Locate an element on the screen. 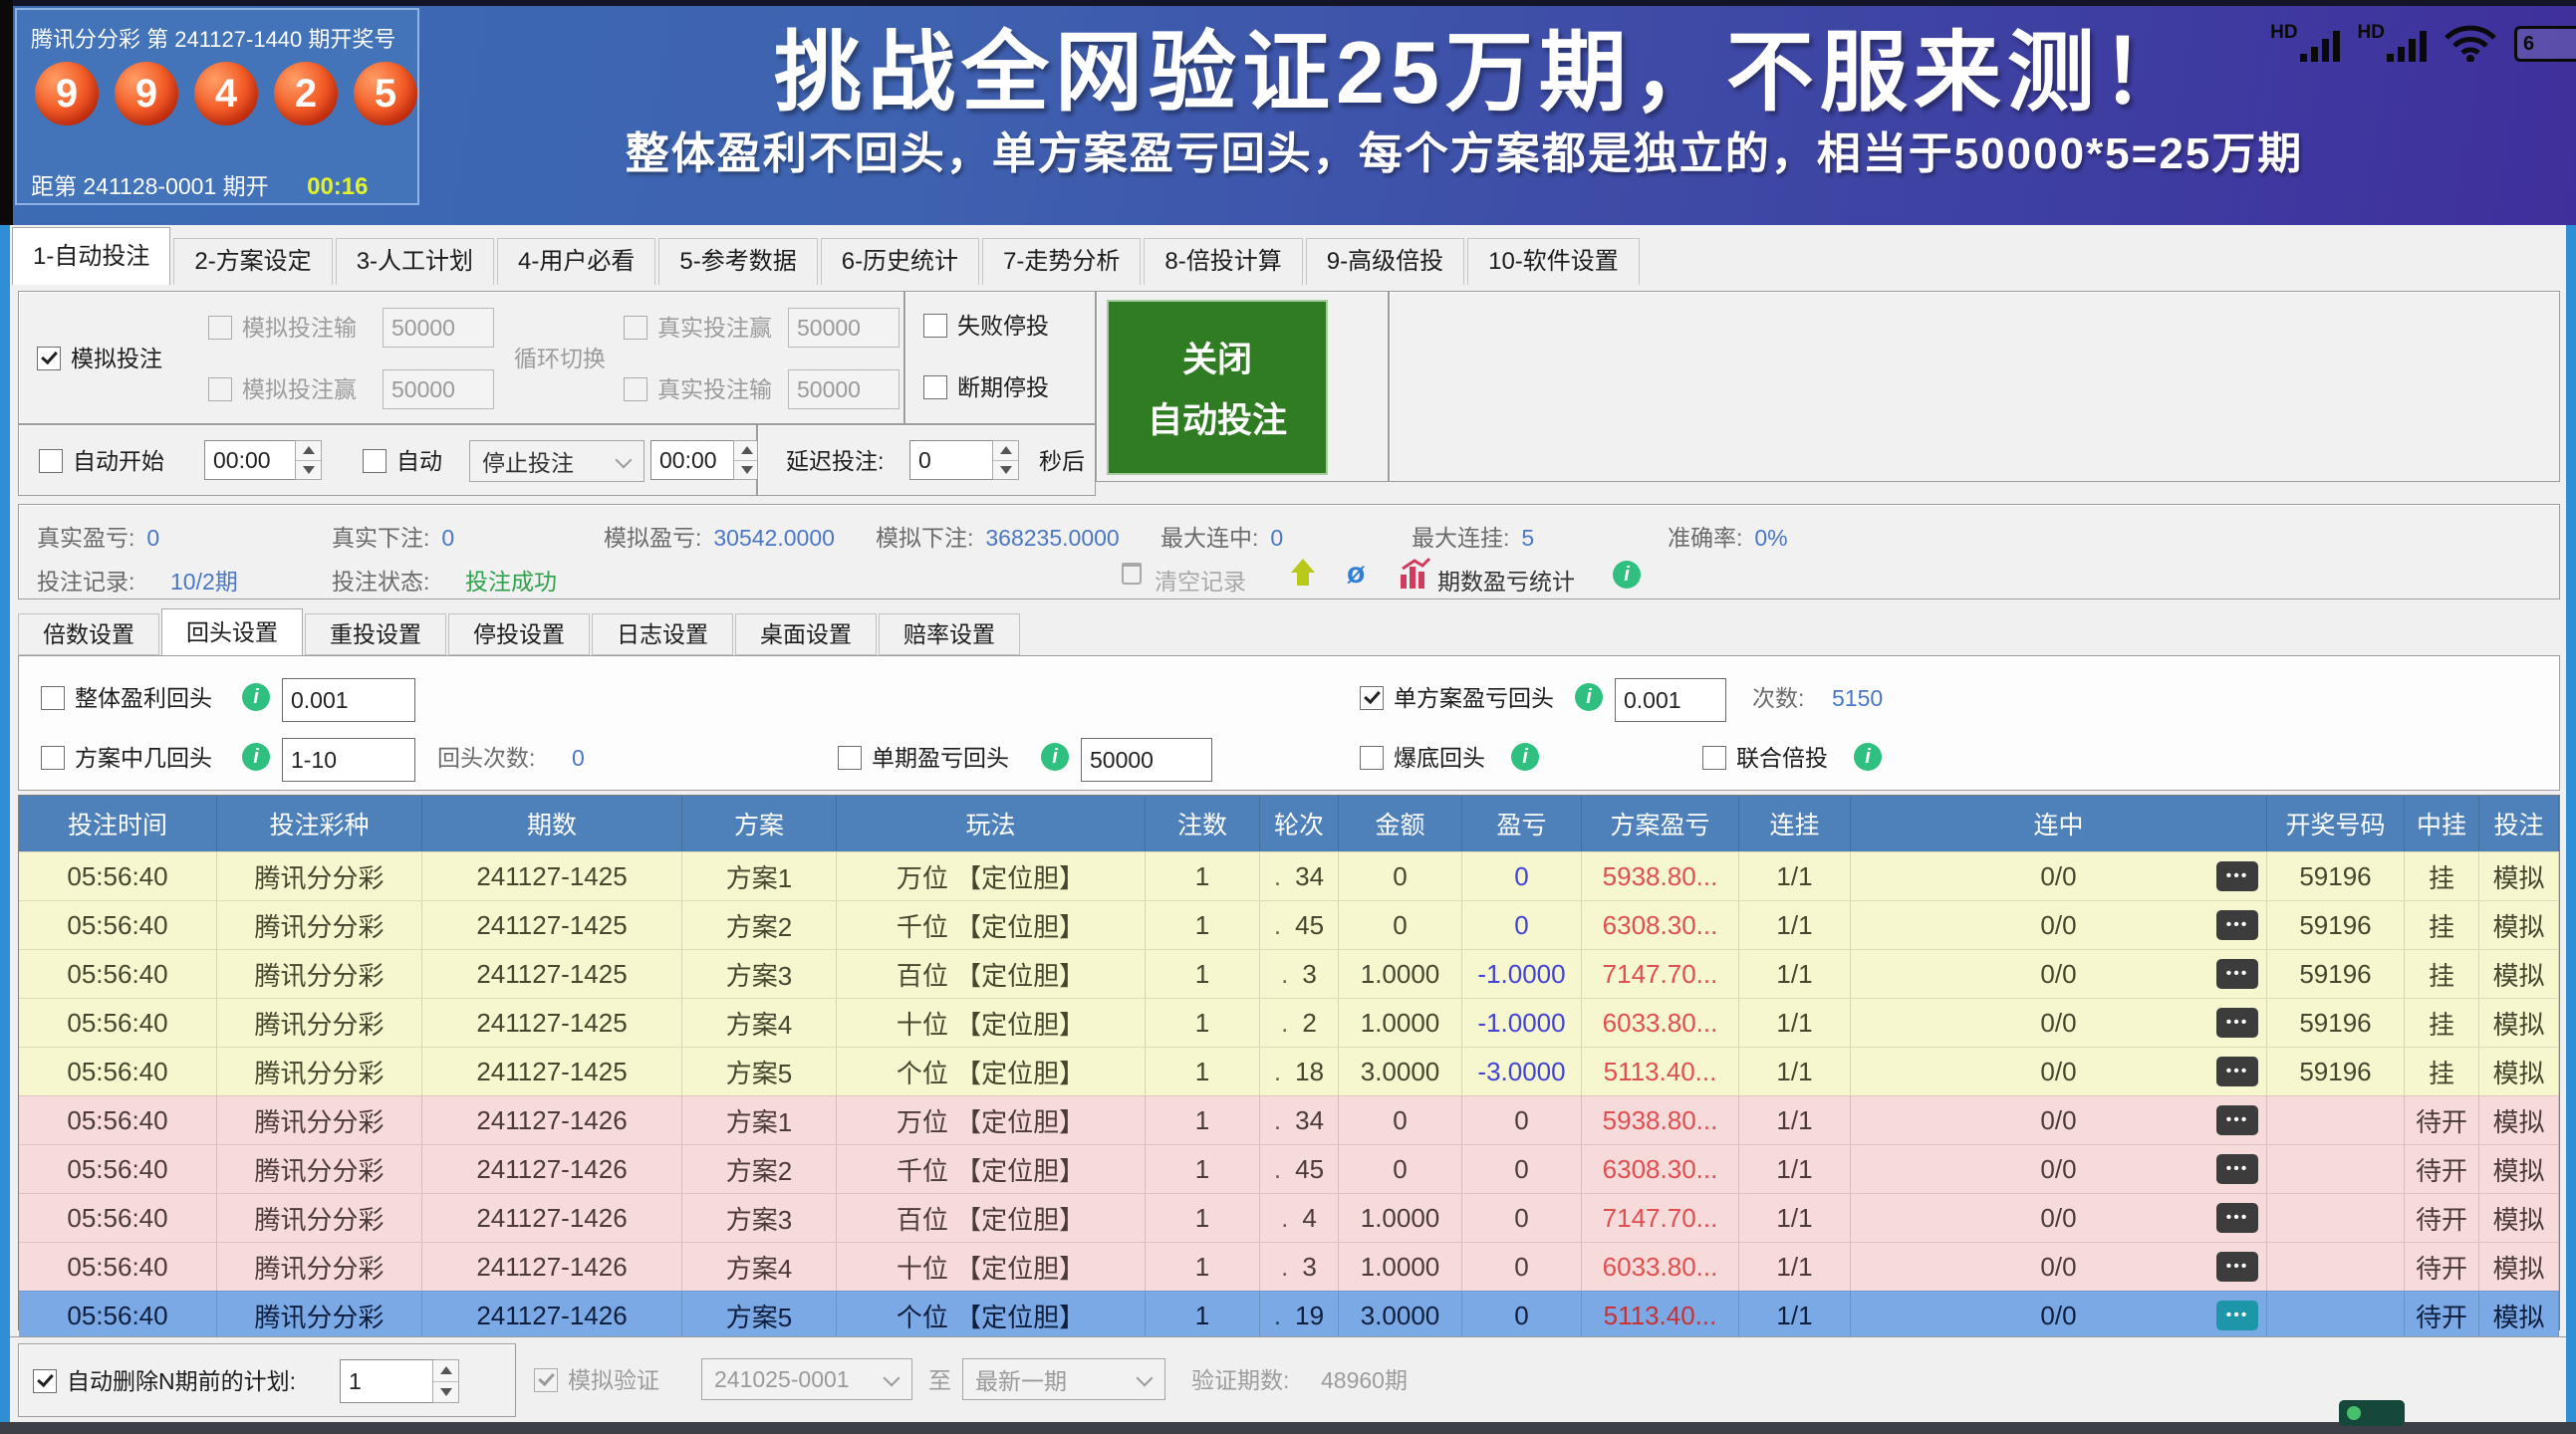 This screenshot has height=1434, width=2576. close-auto-bet-button: 关闭 自动投注 is located at coordinates (1217, 387).